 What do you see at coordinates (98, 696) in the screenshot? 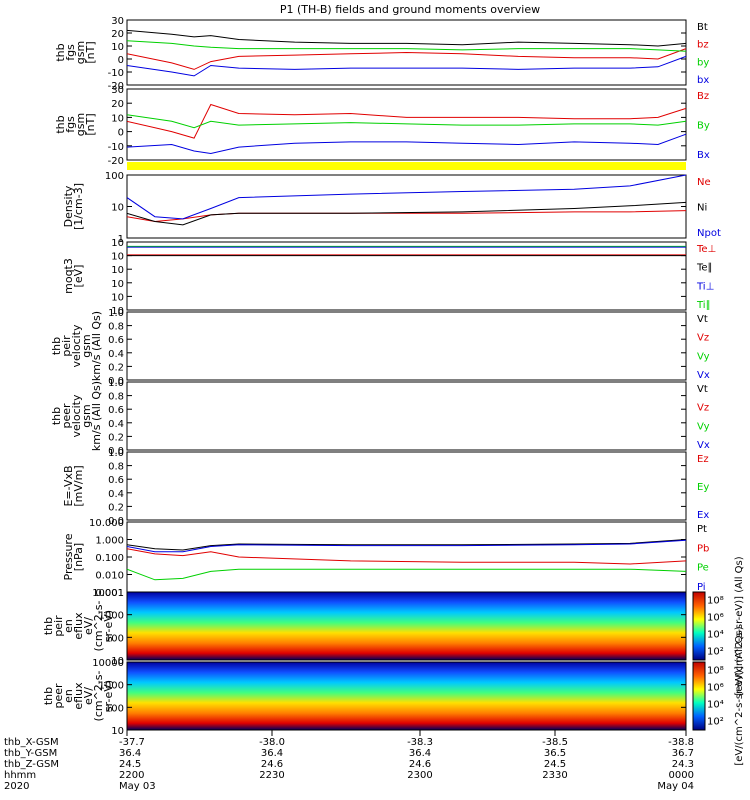
I see `y-label-line: (cm^2-s-` at bounding box center [98, 696].